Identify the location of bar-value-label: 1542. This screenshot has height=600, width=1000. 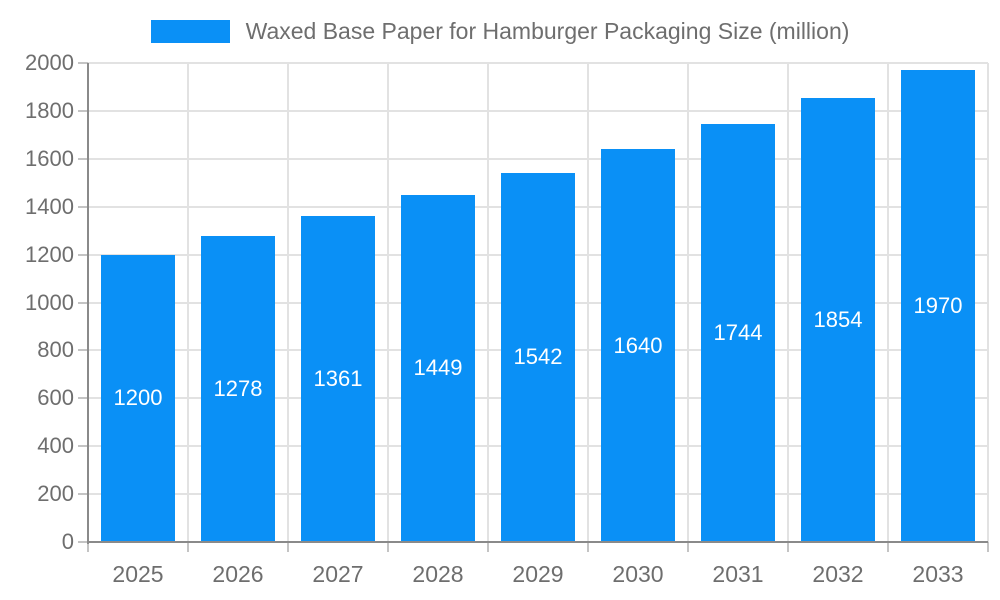
(538, 356).